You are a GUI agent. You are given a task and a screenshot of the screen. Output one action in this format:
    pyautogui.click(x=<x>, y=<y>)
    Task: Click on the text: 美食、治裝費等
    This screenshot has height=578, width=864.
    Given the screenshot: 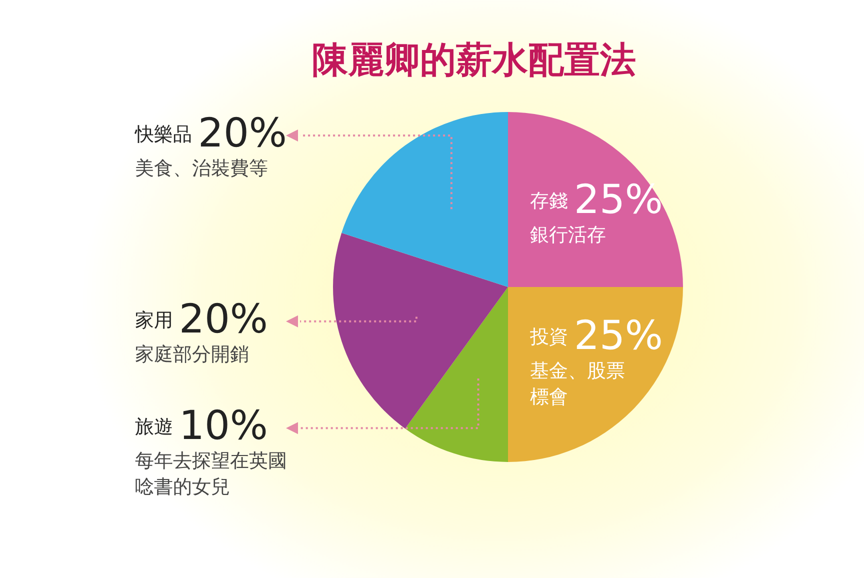 What is the action you would take?
    pyautogui.click(x=201, y=169)
    